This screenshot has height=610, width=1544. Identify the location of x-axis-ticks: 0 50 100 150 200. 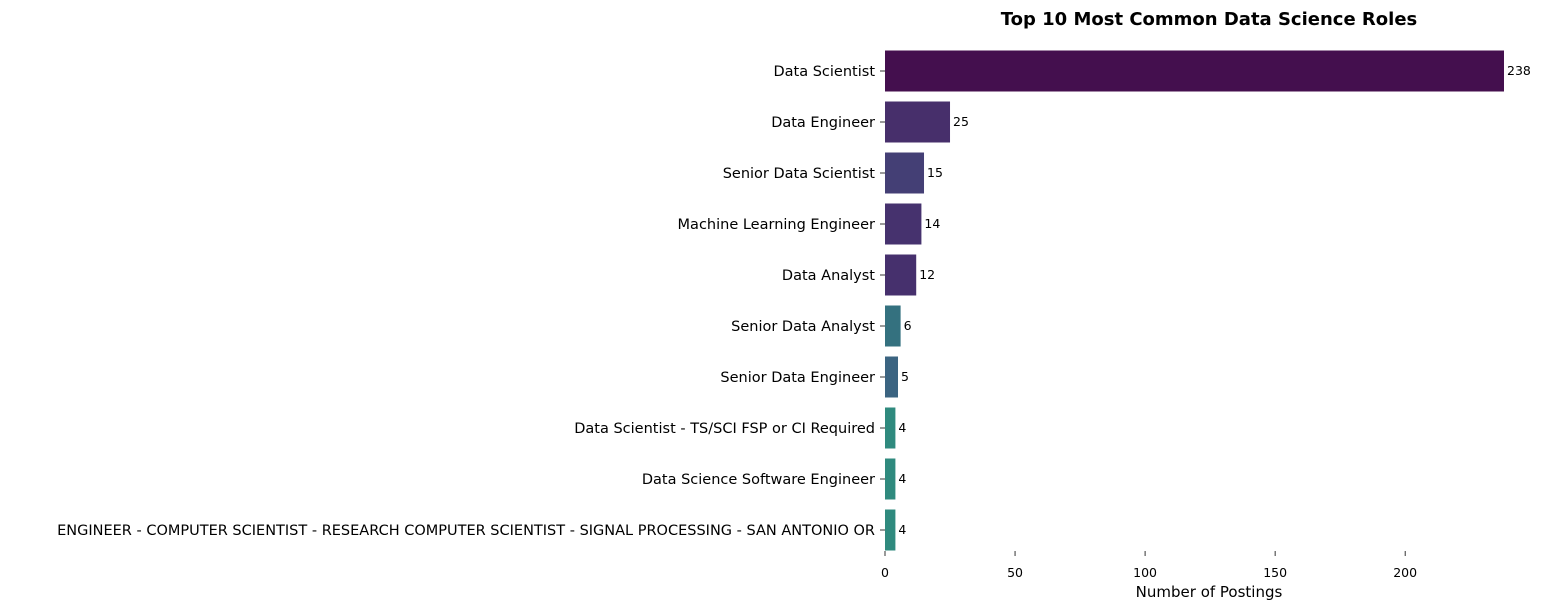
(1149, 565).